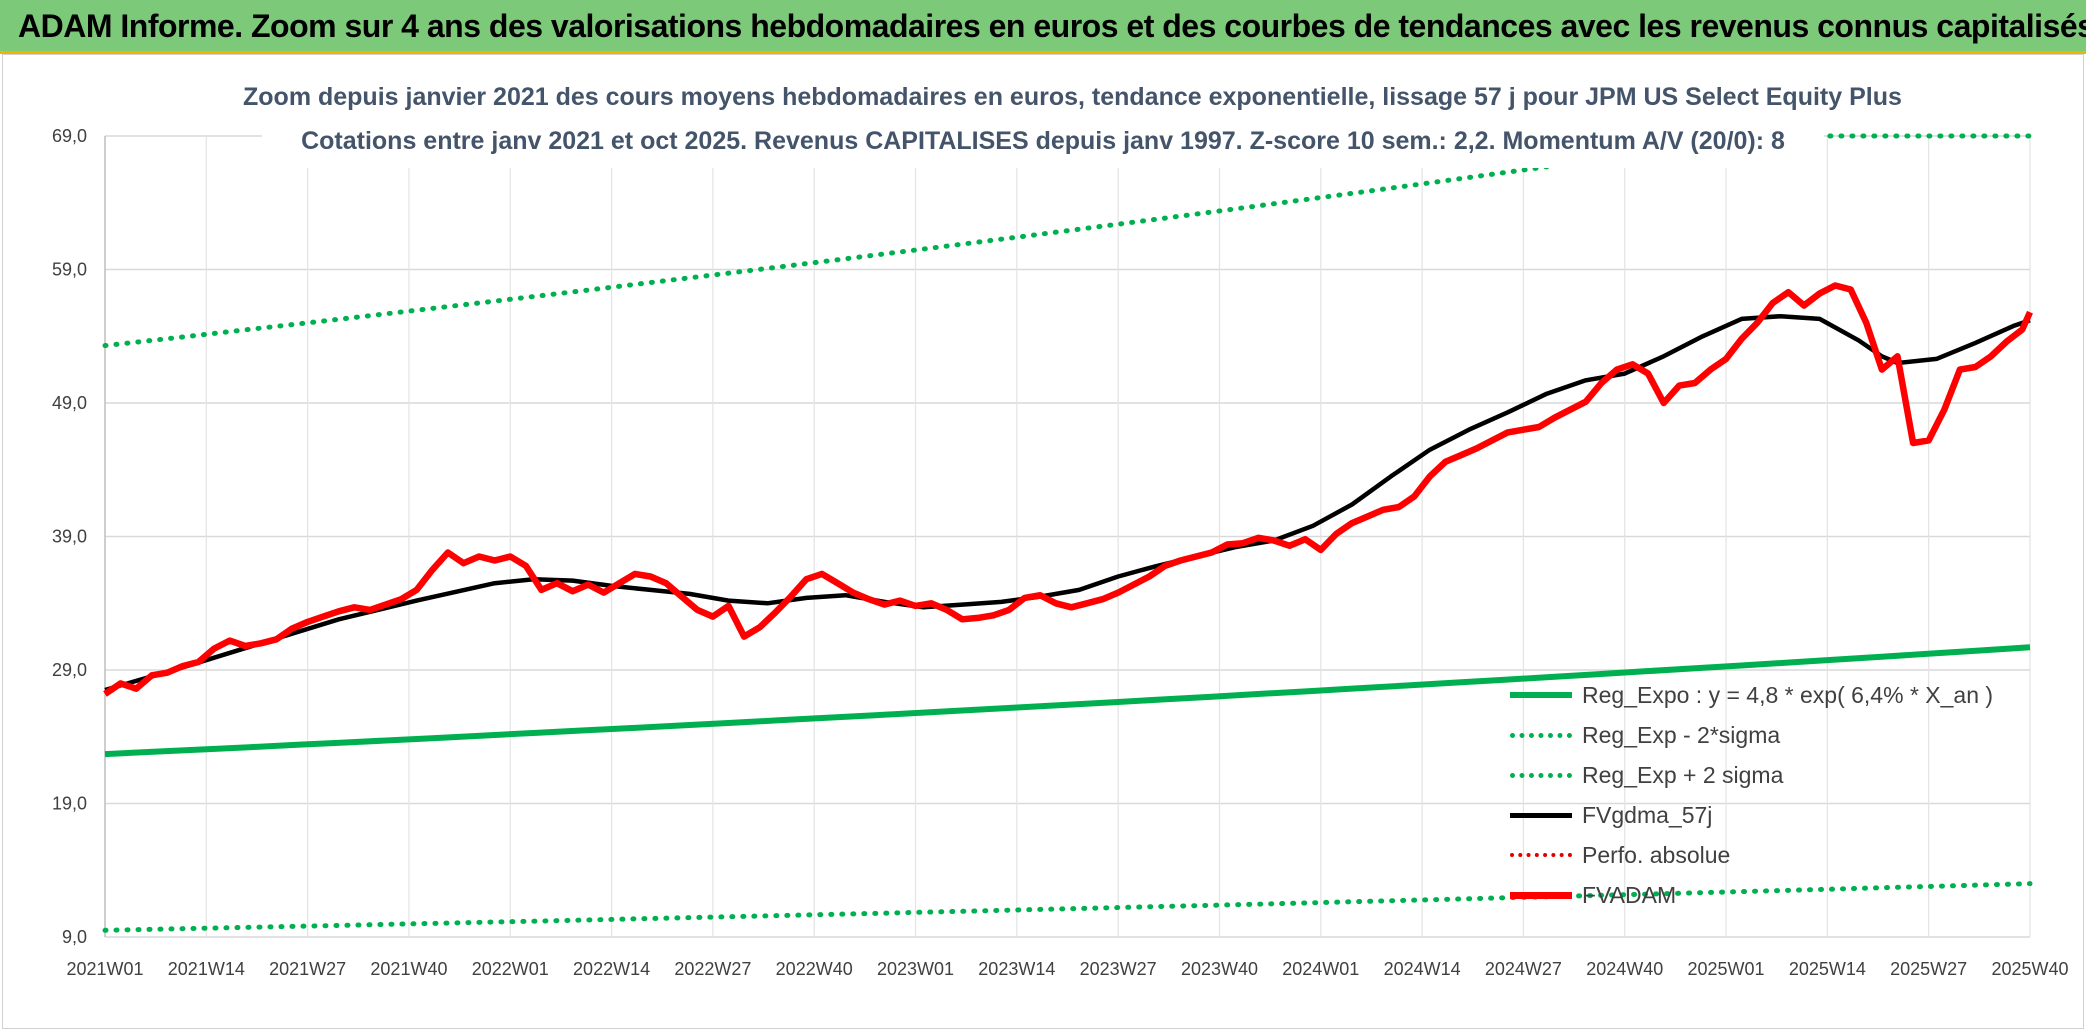 The image size is (2086, 1031). What do you see at coordinates (1647, 814) in the screenshot?
I see `legend-label: FVgdma_57j` at bounding box center [1647, 814].